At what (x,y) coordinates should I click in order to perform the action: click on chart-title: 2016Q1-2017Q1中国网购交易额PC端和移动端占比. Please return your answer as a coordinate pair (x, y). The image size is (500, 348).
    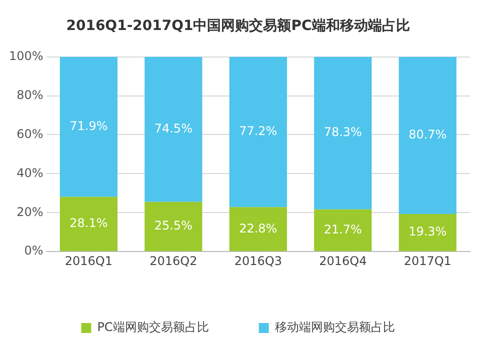
    Looking at the image, I should click on (238, 25).